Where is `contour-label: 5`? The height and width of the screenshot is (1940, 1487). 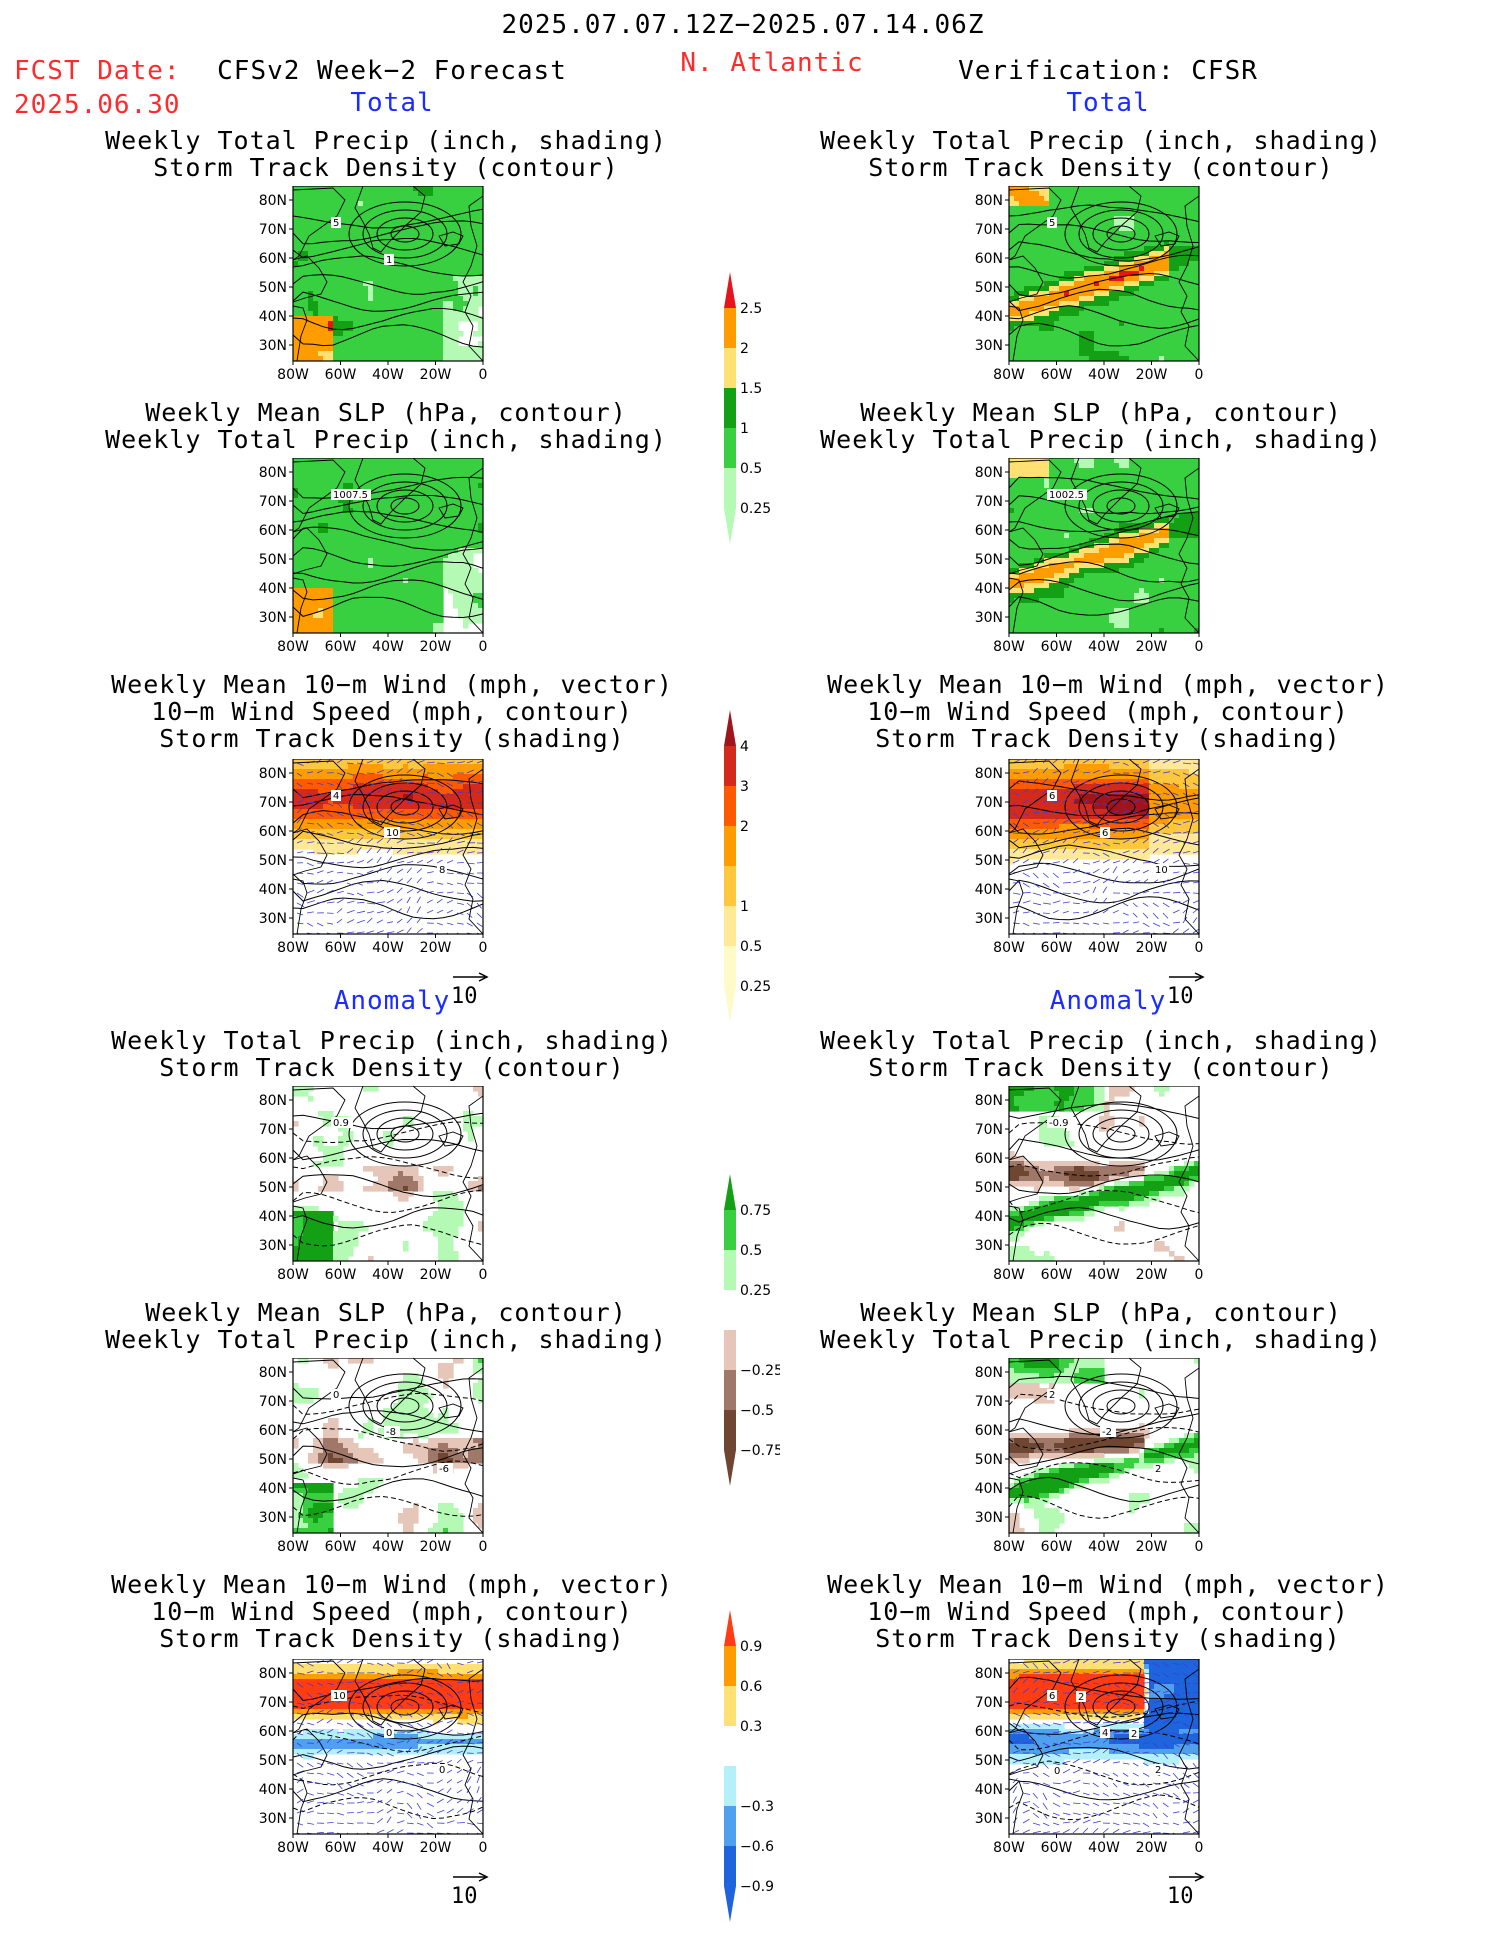 contour-label: 5 is located at coordinates (336, 223).